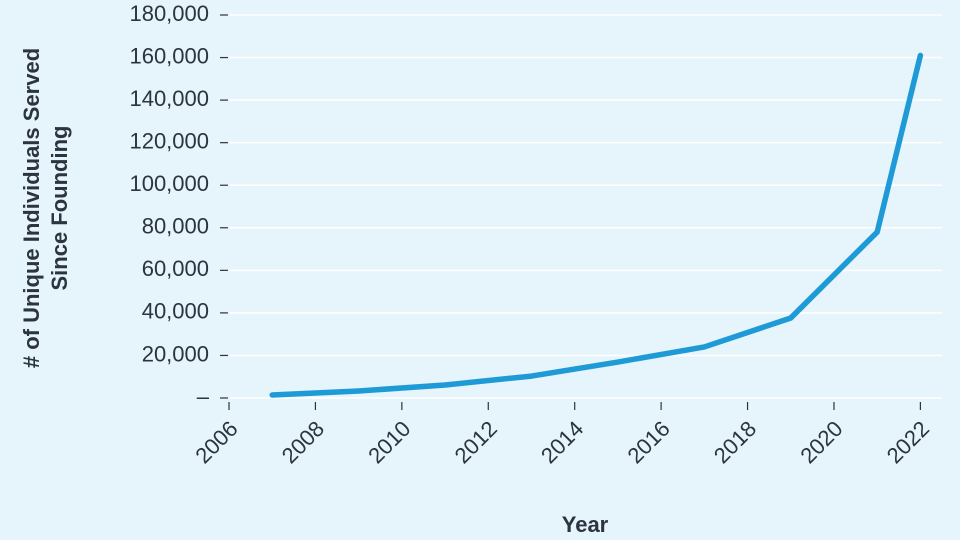 This screenshot has width=960, height=540. Describe the element at coordinates (175, 268) in the screenshot. I see `y-tick-label: 60,000` at that location.